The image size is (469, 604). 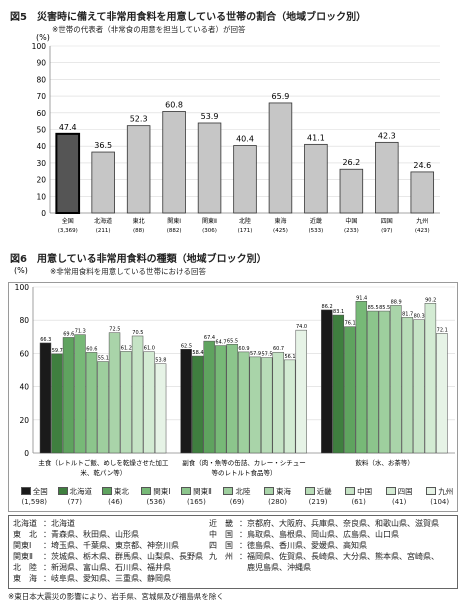 What do you see at coordinates (68, 127) in the screenshot?
I see `fig5-value-label: 47.4` at bounding box center [68, 127].